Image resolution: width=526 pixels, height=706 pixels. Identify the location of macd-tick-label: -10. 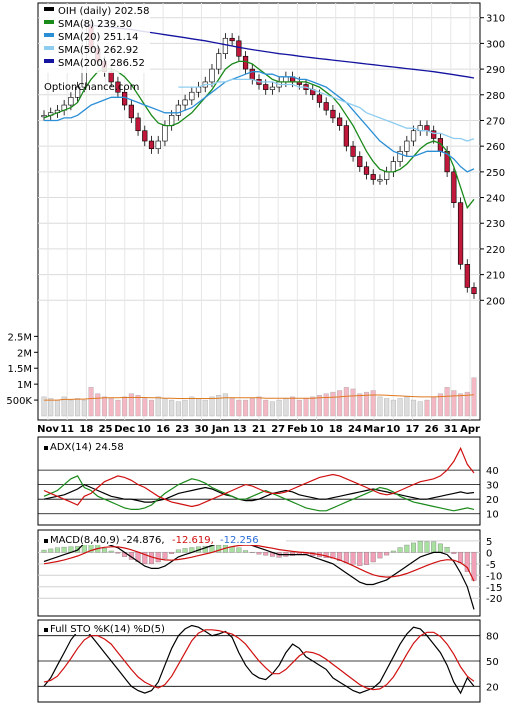
(494, 576).